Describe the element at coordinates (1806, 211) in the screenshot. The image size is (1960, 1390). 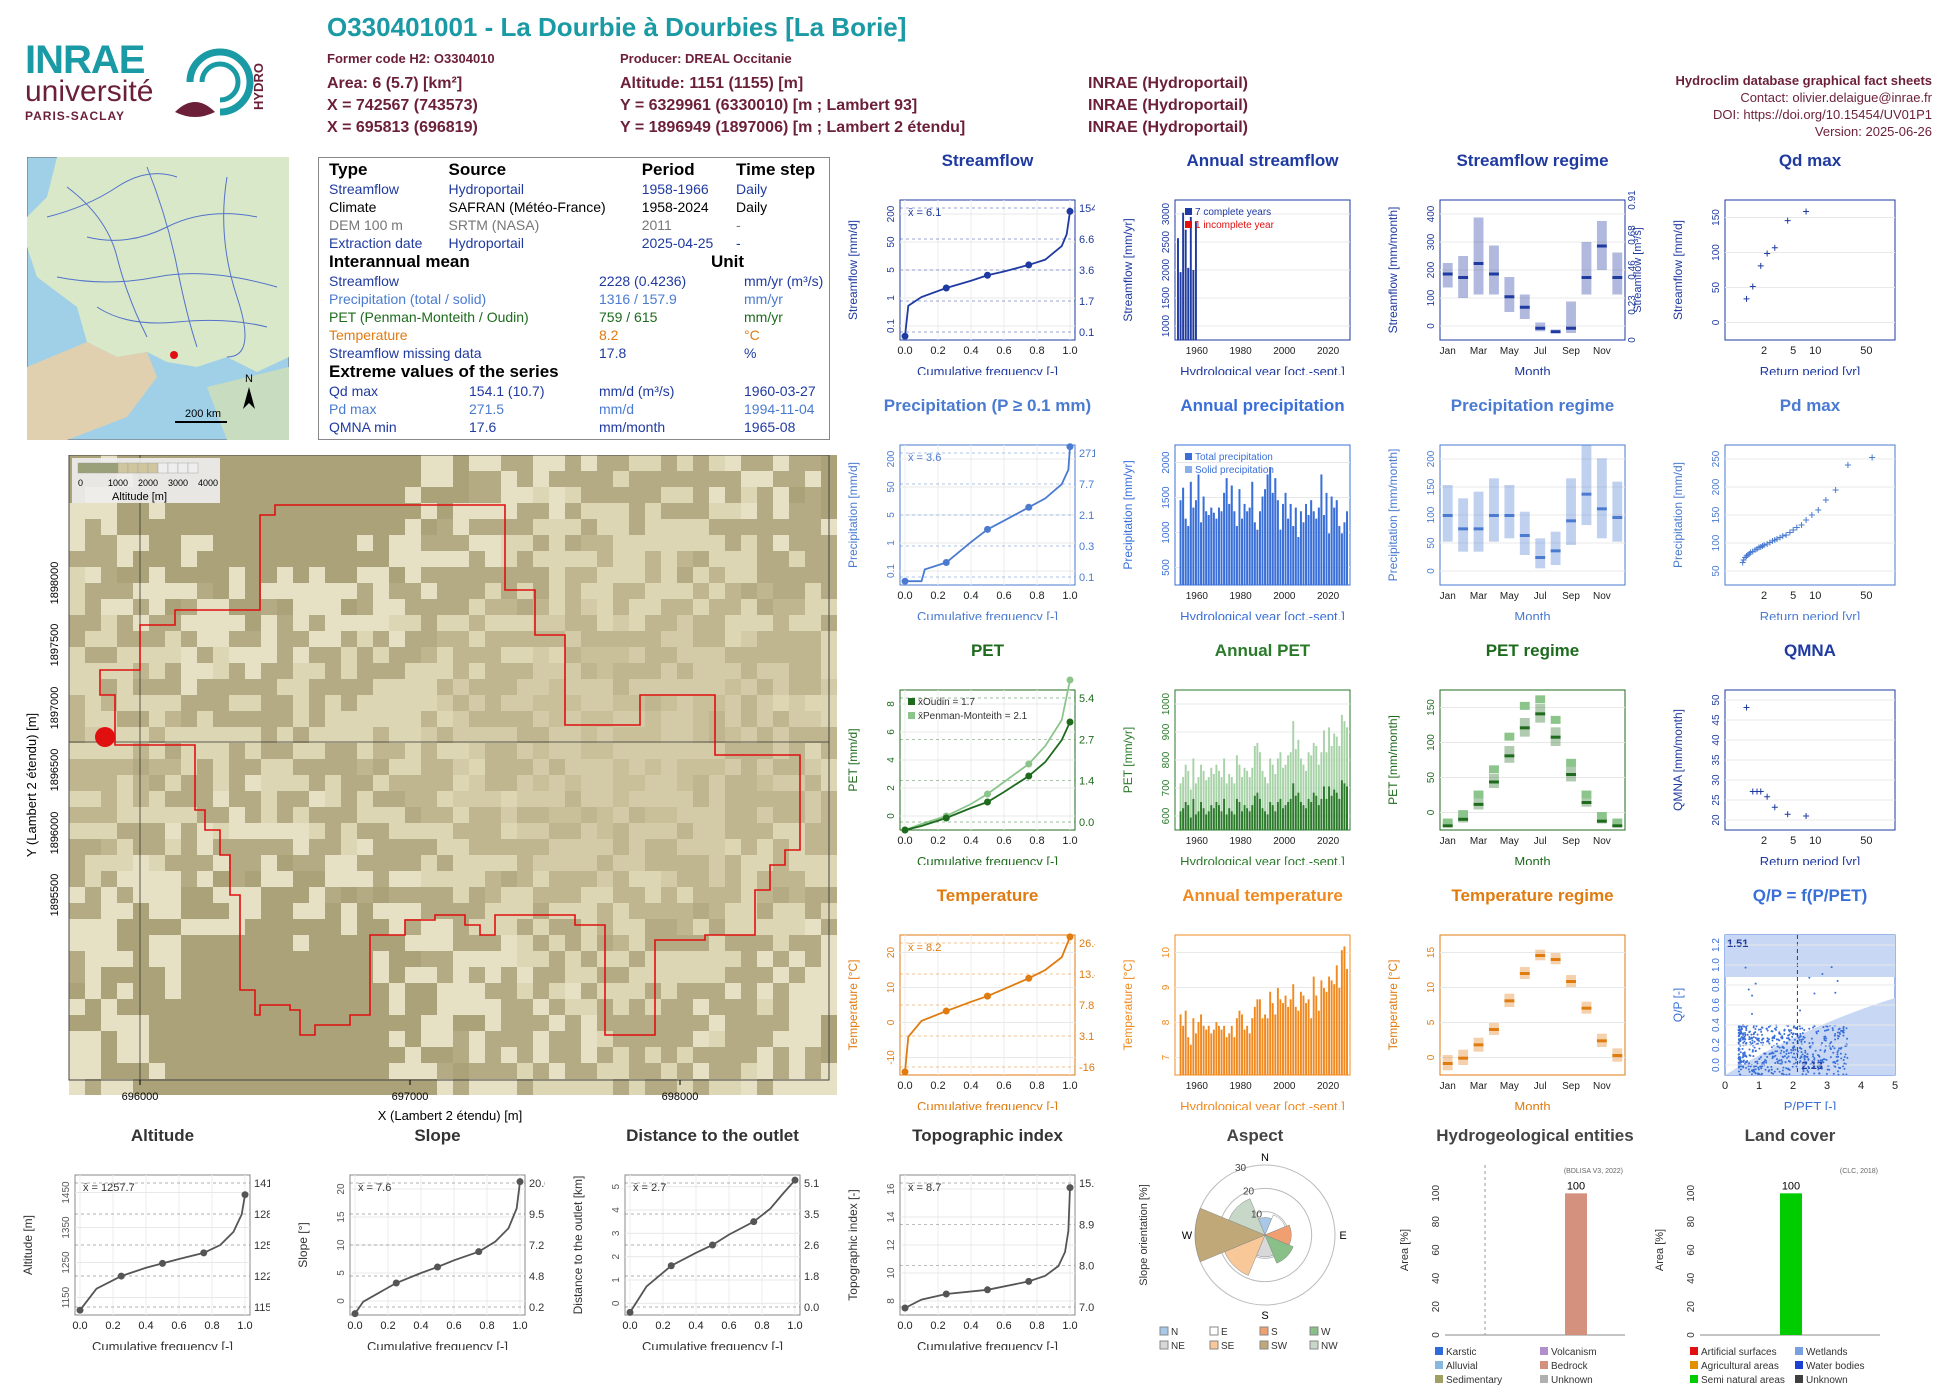
I see `data-point` at that location.